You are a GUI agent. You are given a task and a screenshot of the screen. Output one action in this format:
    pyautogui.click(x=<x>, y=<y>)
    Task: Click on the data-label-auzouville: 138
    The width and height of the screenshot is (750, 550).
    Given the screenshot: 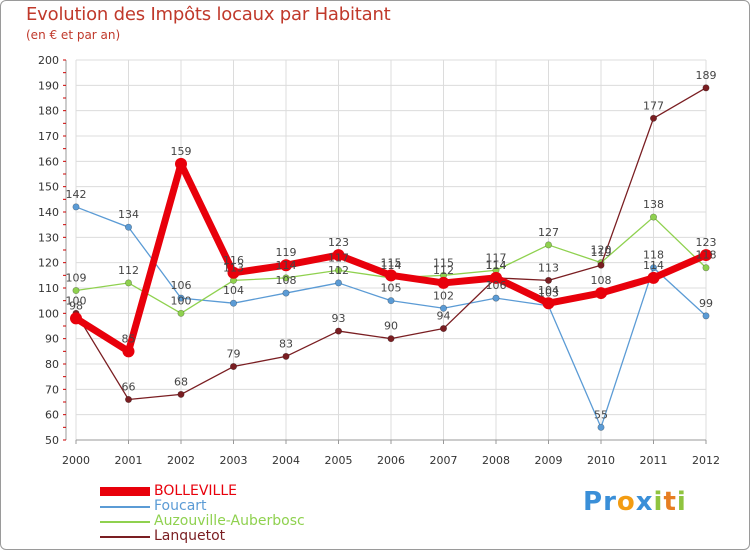 What is the action you would take?
    pyautogui.click(x=653, y=204)
    